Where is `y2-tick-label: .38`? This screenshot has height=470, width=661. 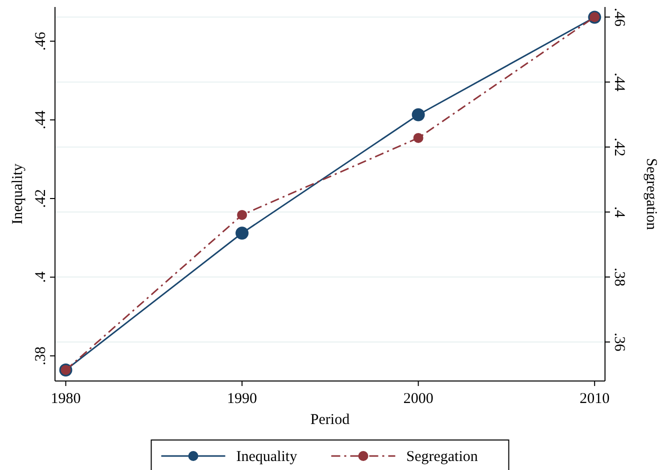 y2-tick-label: .38 is located at coordinates (619, 277).